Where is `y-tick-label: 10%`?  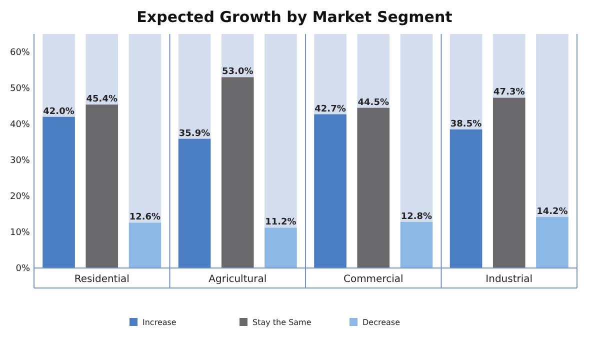 y-tick-label: 10% is located at coordinates (20, 233).